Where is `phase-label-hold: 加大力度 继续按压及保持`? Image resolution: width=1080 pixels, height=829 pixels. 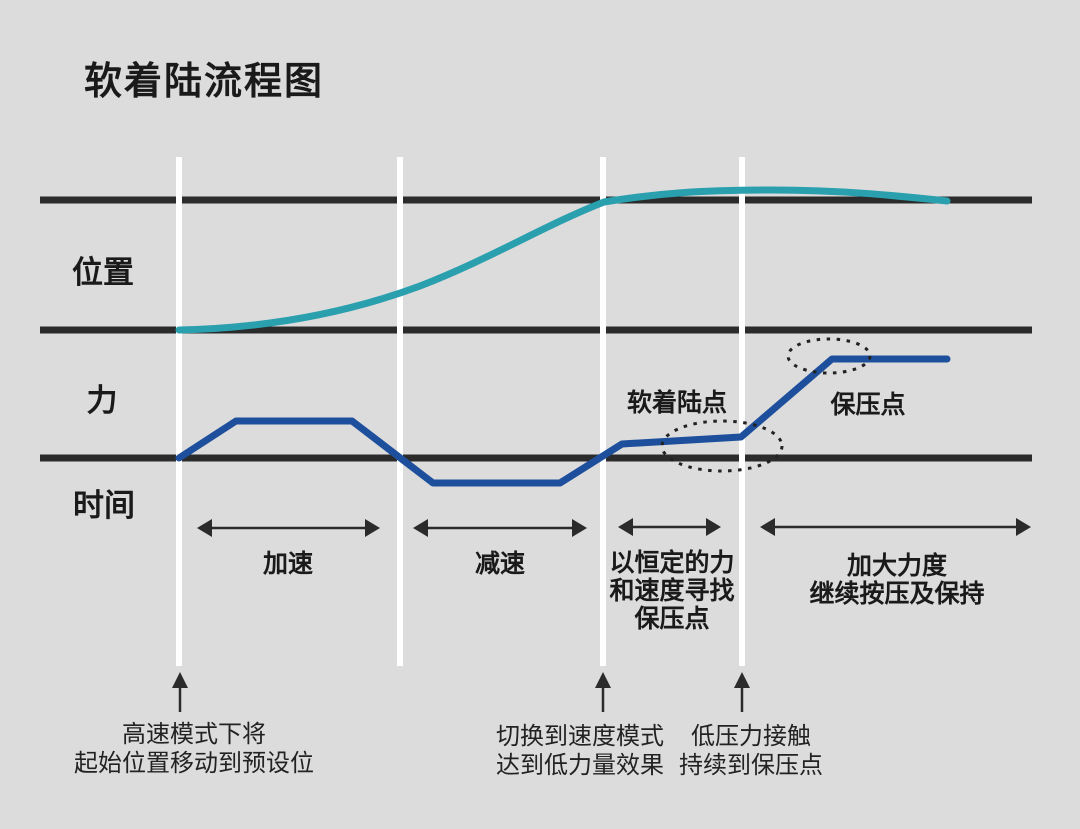
phase-label-hold: 加大力度 继续按压及保持 is located at coordinates (896, 580).